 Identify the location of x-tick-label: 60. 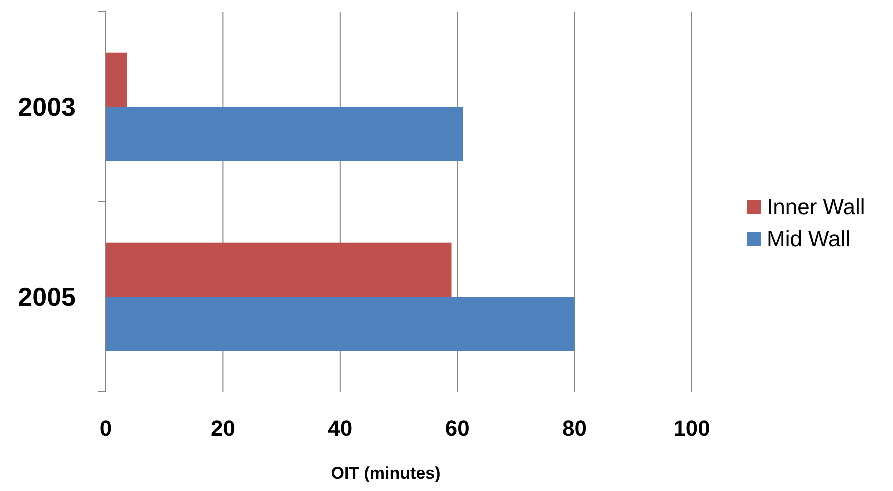
(457, 428).